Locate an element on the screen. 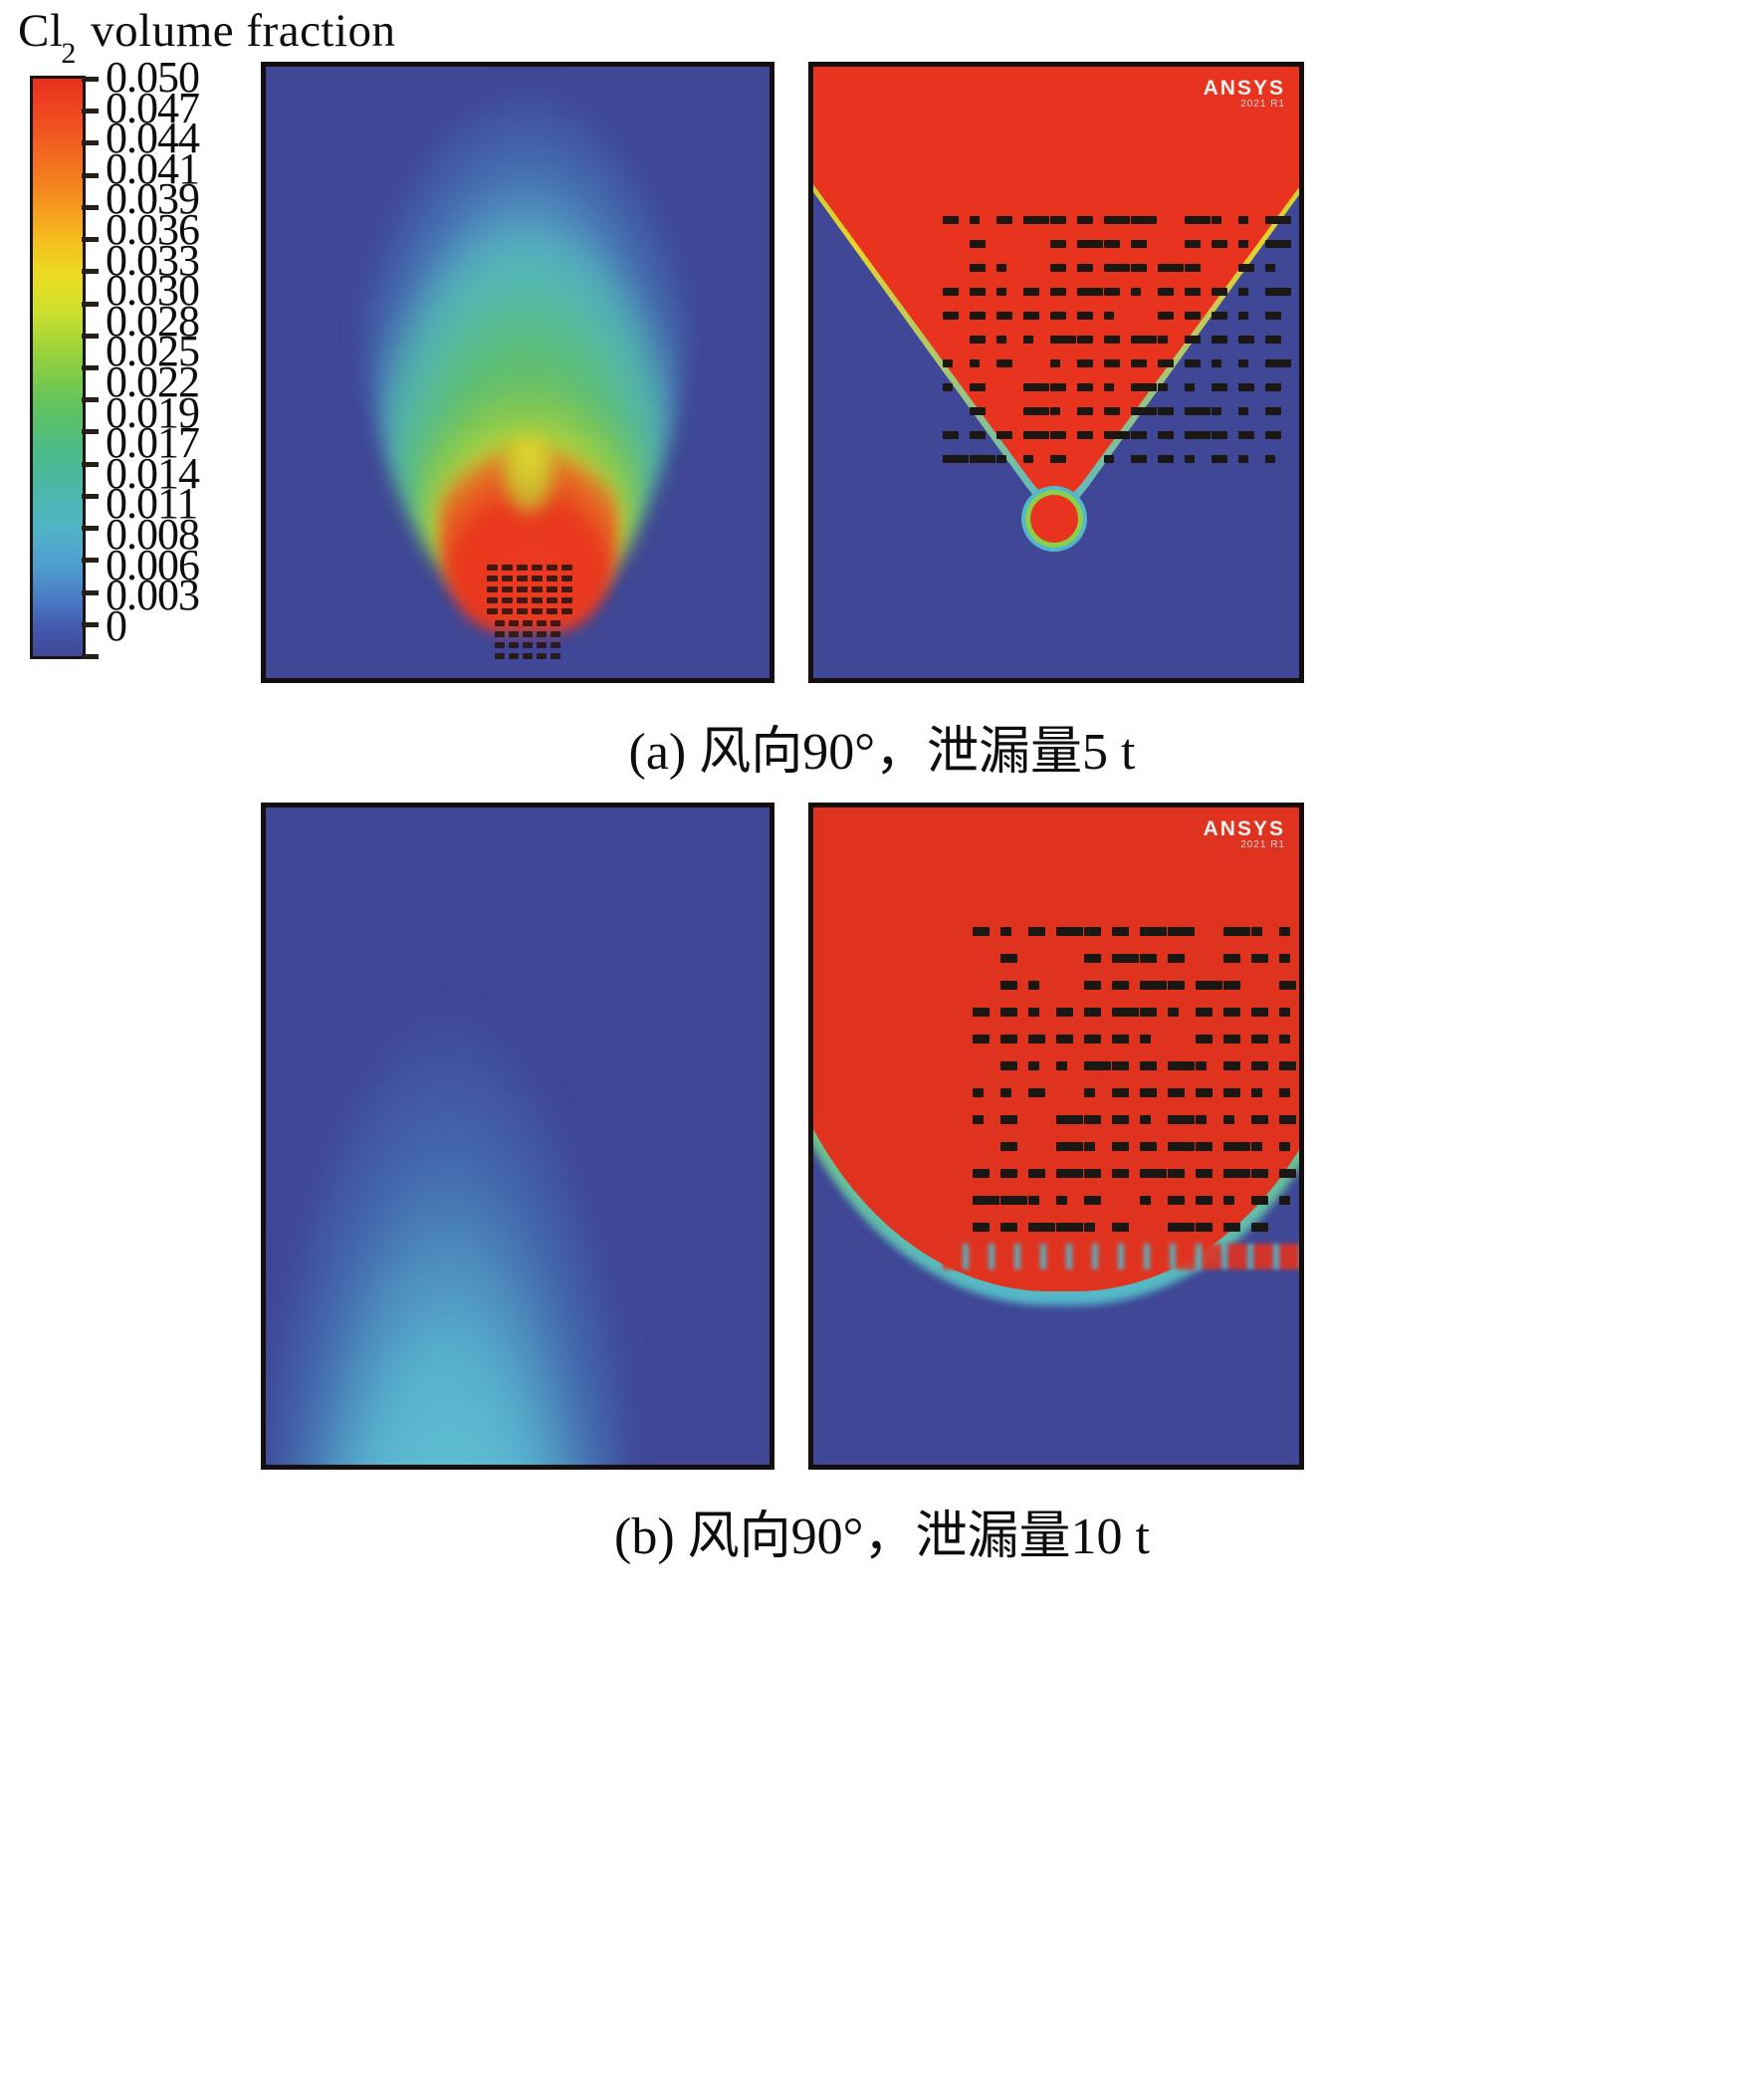 The width and height of the screenshot is (1764, 2086). figure-title: Cl2 volume fraction is located at coordinates (207, 37).